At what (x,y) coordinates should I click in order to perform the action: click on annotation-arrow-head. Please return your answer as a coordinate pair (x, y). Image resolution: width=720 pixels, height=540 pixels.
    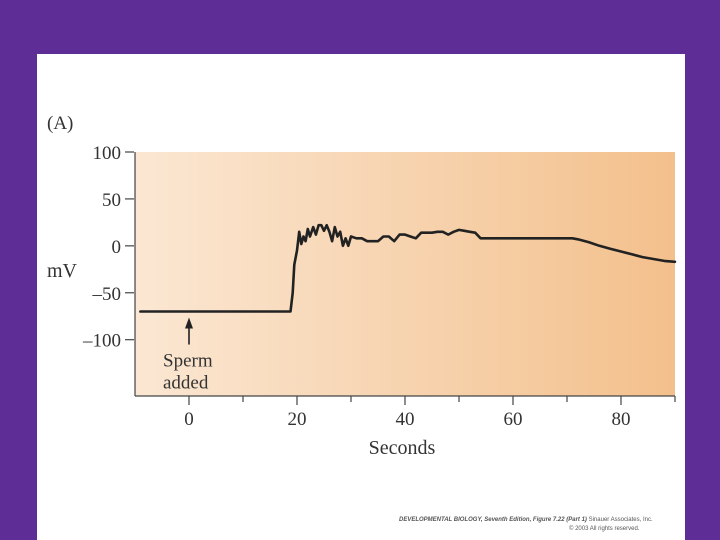
    Looking at the image, I should click on (189, 323).